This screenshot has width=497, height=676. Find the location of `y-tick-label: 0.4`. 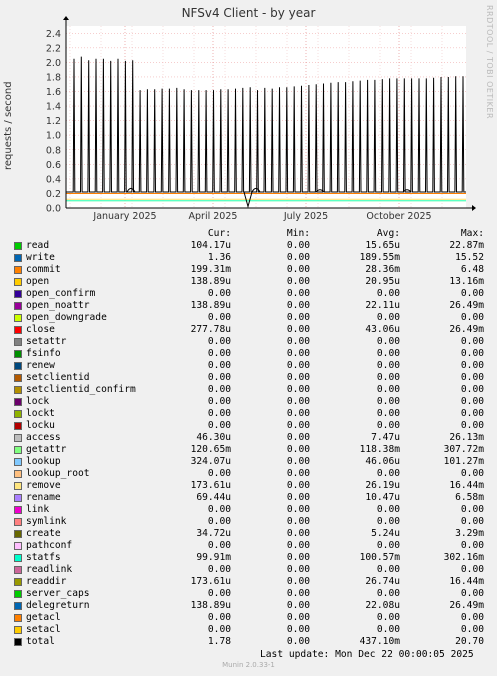

y-tick-label: 0.4 is located at coordinates (53, 179).